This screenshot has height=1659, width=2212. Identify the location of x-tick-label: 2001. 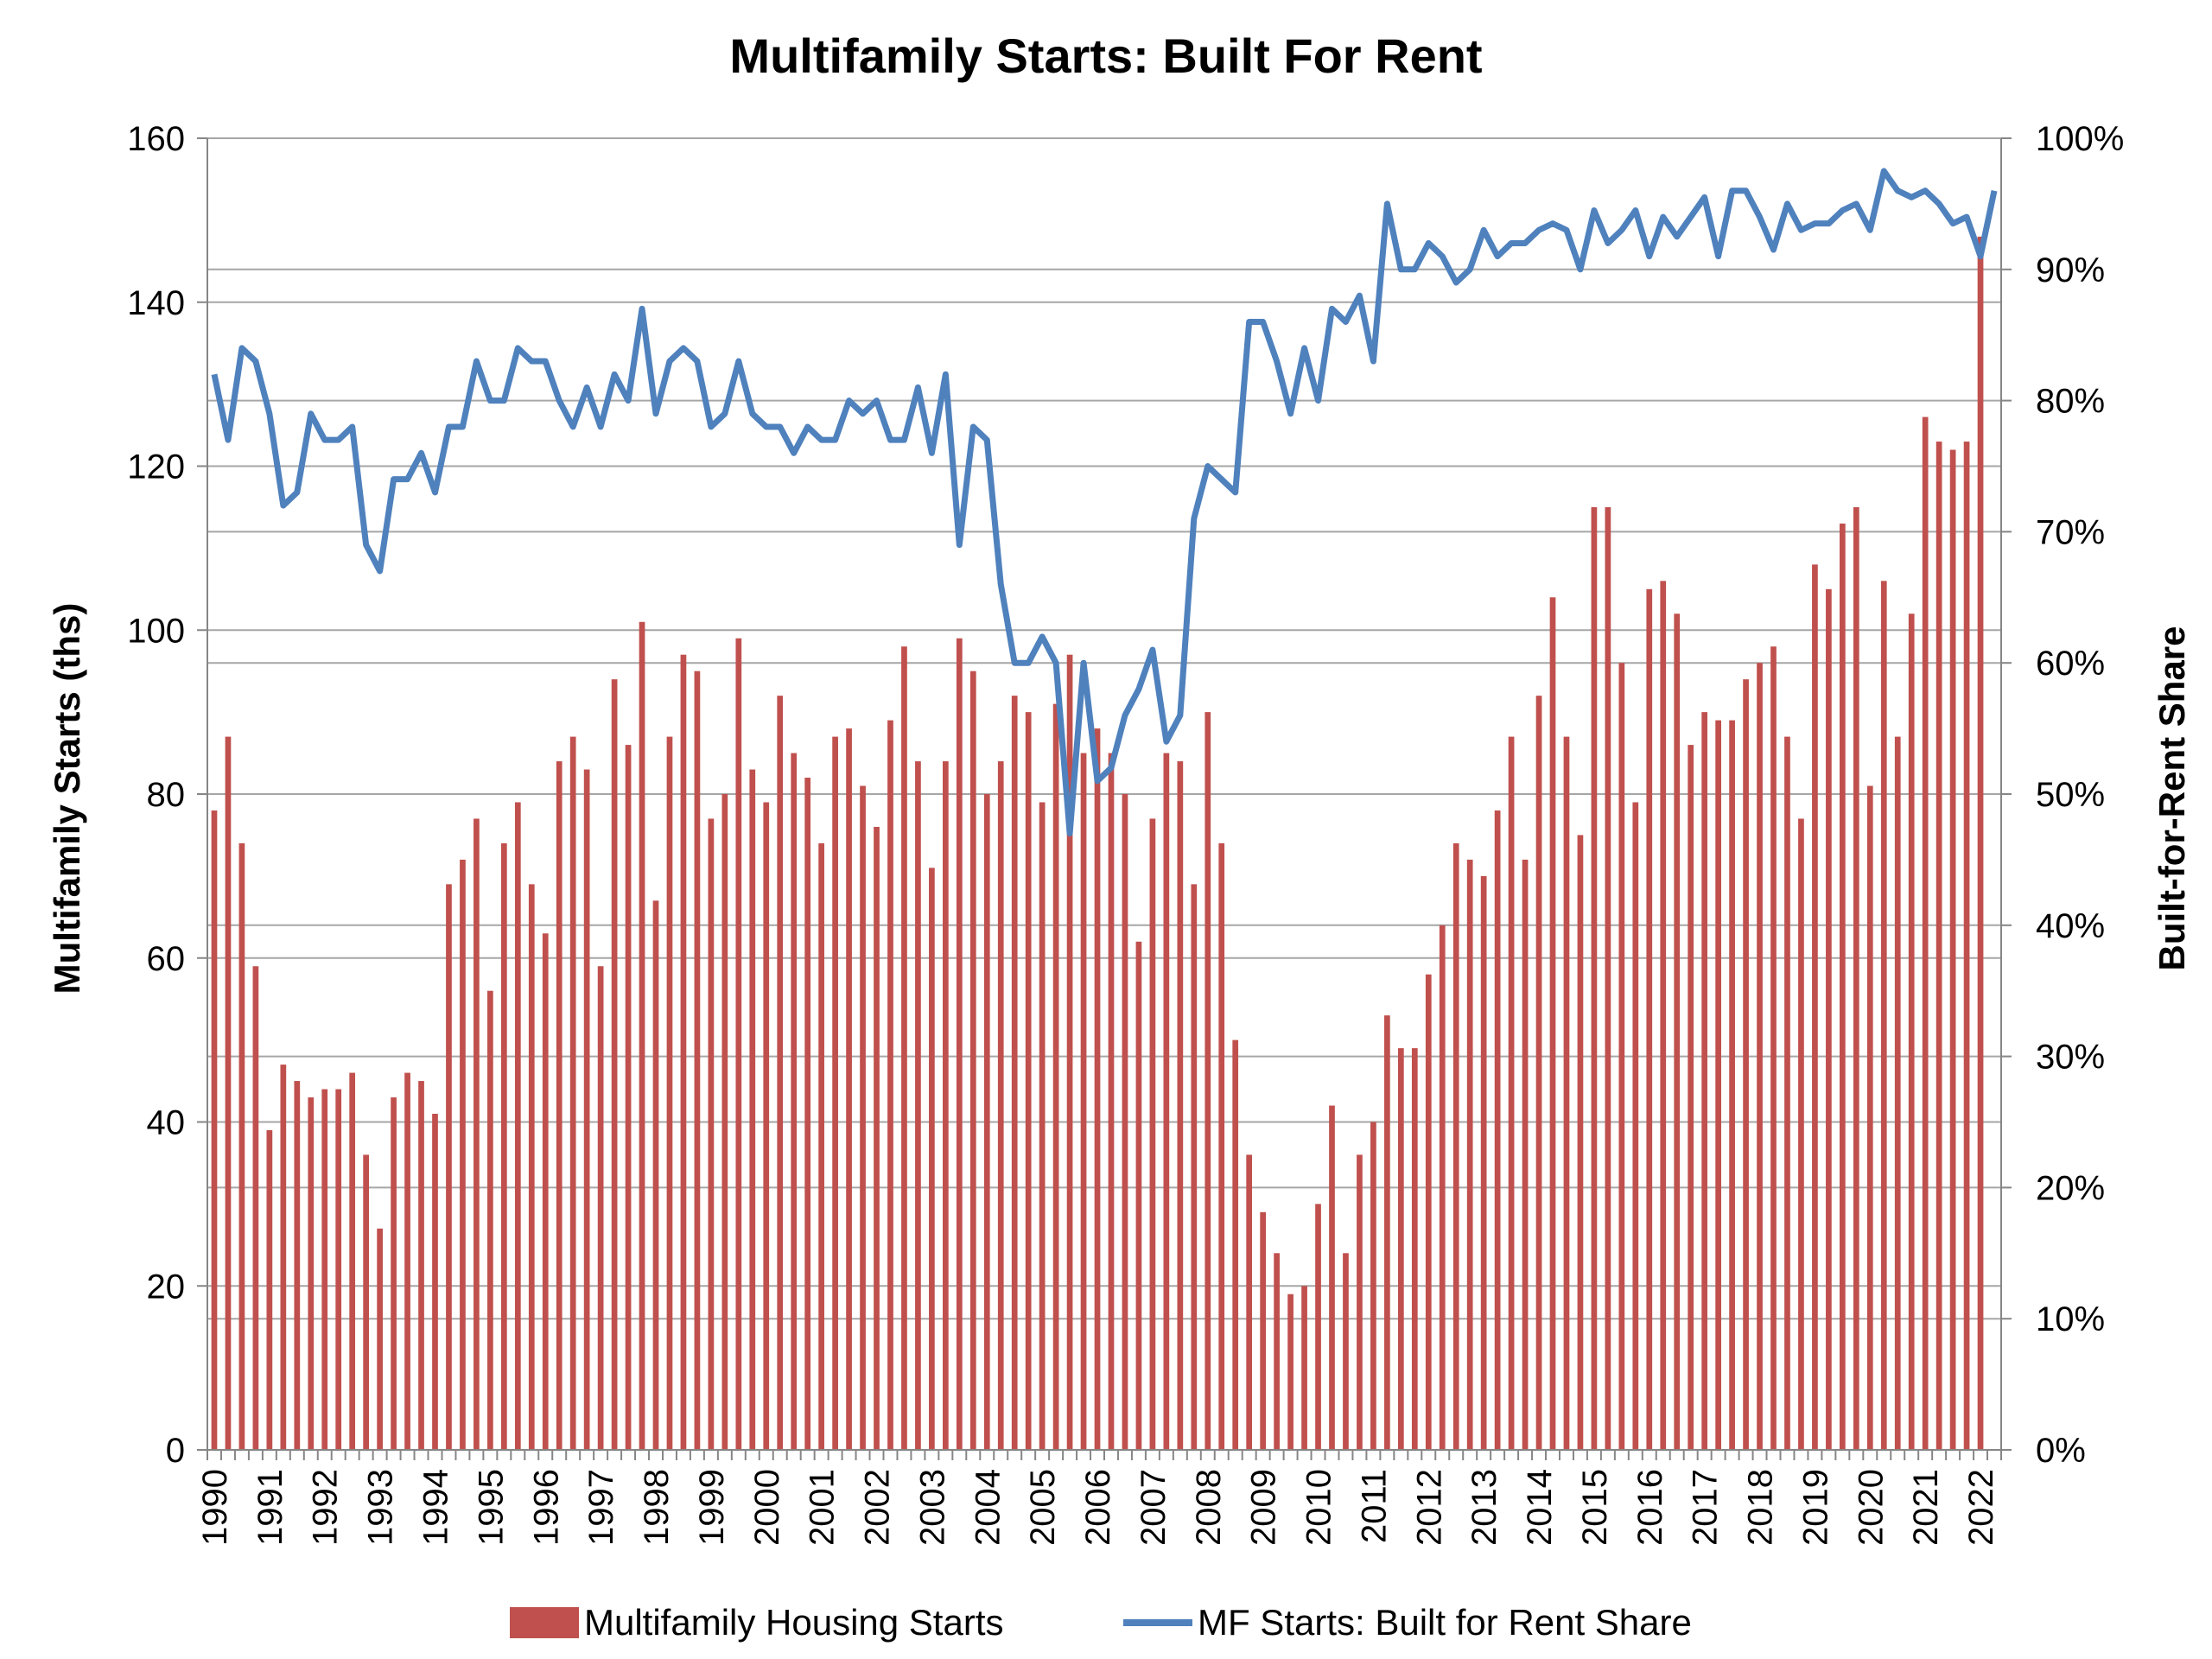
(823, 1507).